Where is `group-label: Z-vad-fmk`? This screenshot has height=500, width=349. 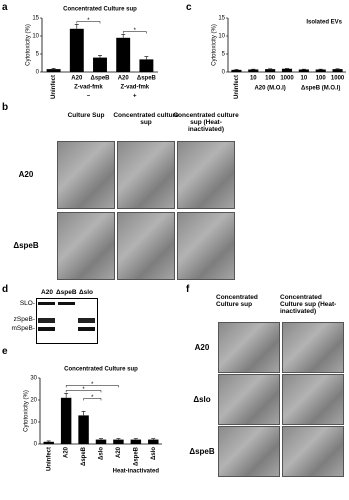 group-label: Z-vad-fmk is located at coordinates (134, 88).